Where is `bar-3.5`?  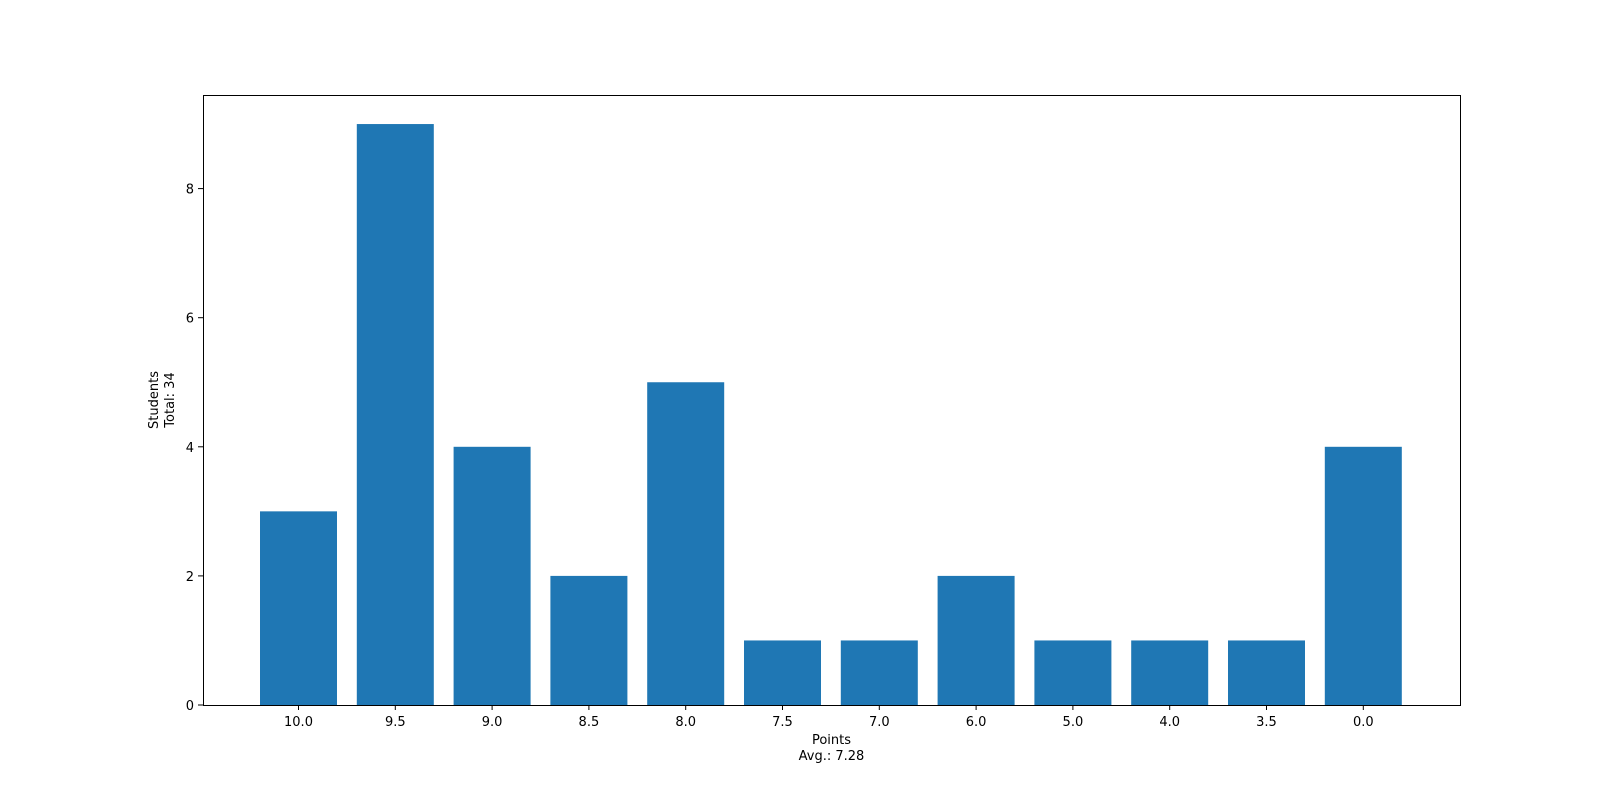 bar-3.5 is located at coordinates (1266, 672).